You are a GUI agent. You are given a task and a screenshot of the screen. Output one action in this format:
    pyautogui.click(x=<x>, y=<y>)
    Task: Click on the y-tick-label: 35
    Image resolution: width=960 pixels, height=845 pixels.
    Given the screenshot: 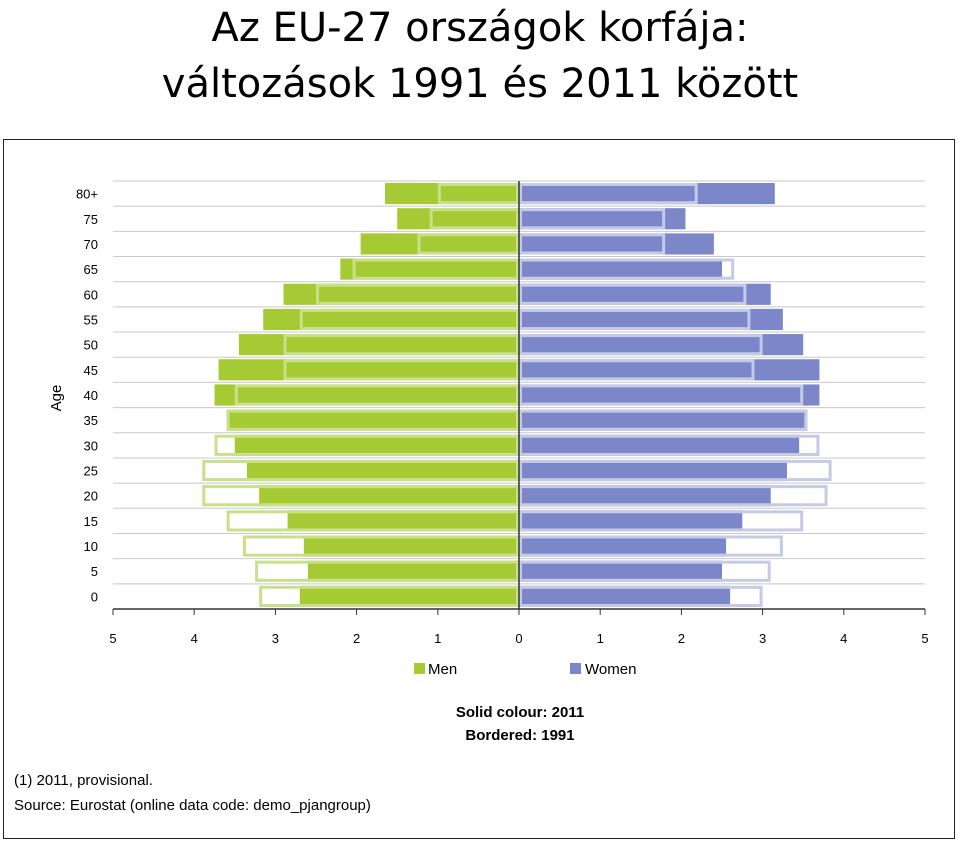 What is the action you would take?
    pyautogui.click(x=91, y=420)
    